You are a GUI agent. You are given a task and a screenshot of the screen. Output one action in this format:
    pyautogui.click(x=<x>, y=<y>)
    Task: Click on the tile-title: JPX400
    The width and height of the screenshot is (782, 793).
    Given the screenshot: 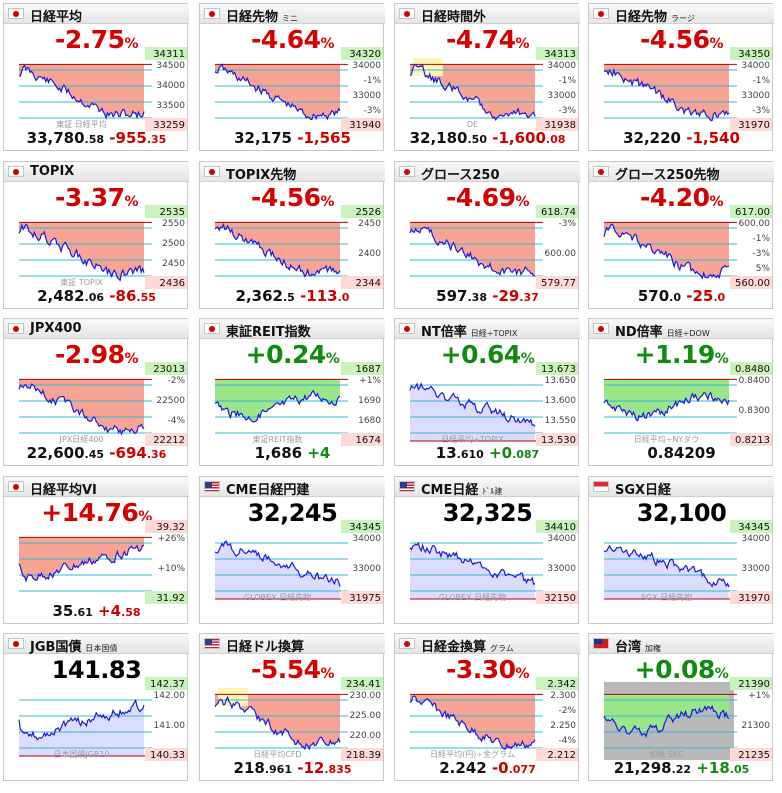 What is the action you would take?
    pyautogui.click(x=56, y=328)
    